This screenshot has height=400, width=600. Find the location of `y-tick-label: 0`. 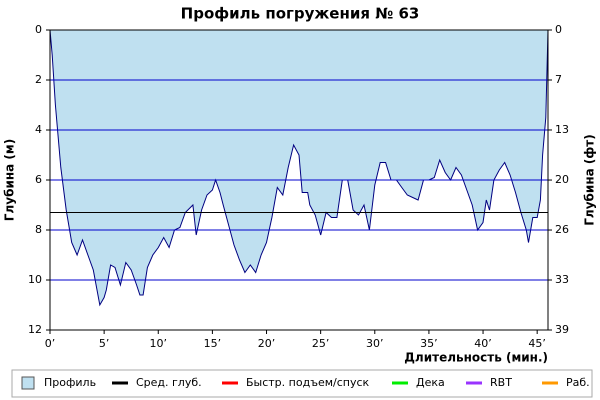

y-tick-label: 0 is located at coordinates (38, 29).